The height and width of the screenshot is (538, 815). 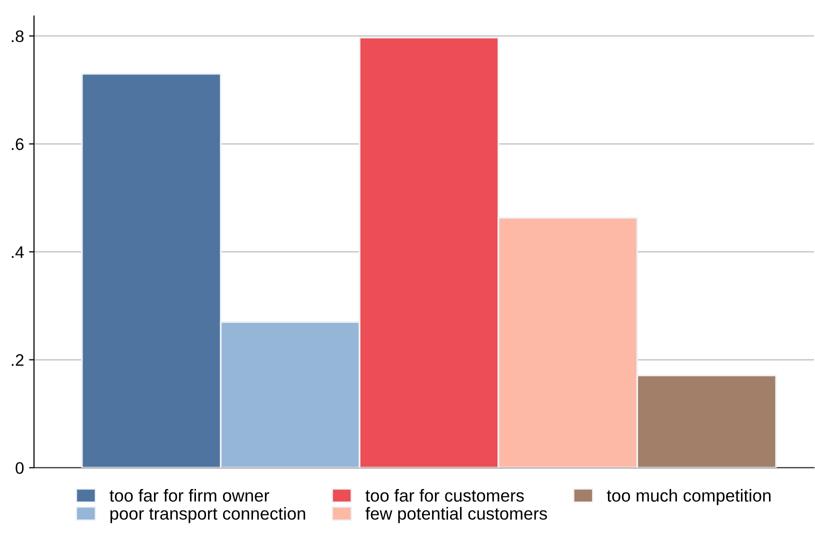 What do you see at coordinates (688, 497) in the screenshot?
I see `legend-label: too much competition` at bounding box center [688, 497].